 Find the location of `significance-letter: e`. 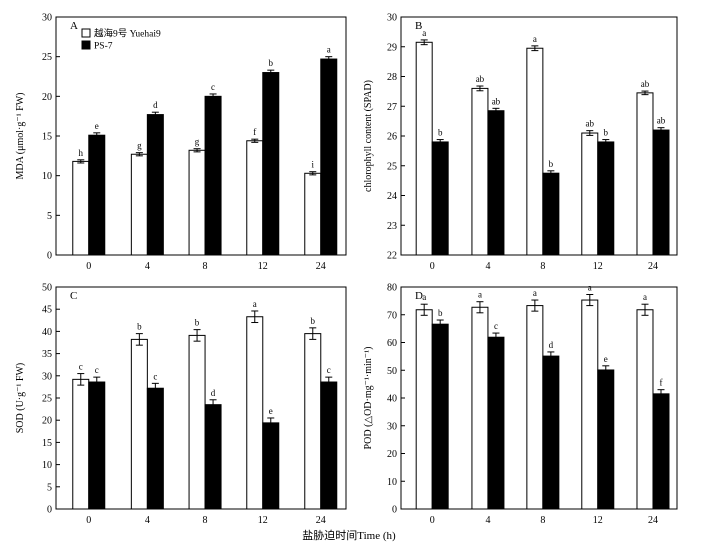

significance-letter: e is located at coordinates (271, 411).